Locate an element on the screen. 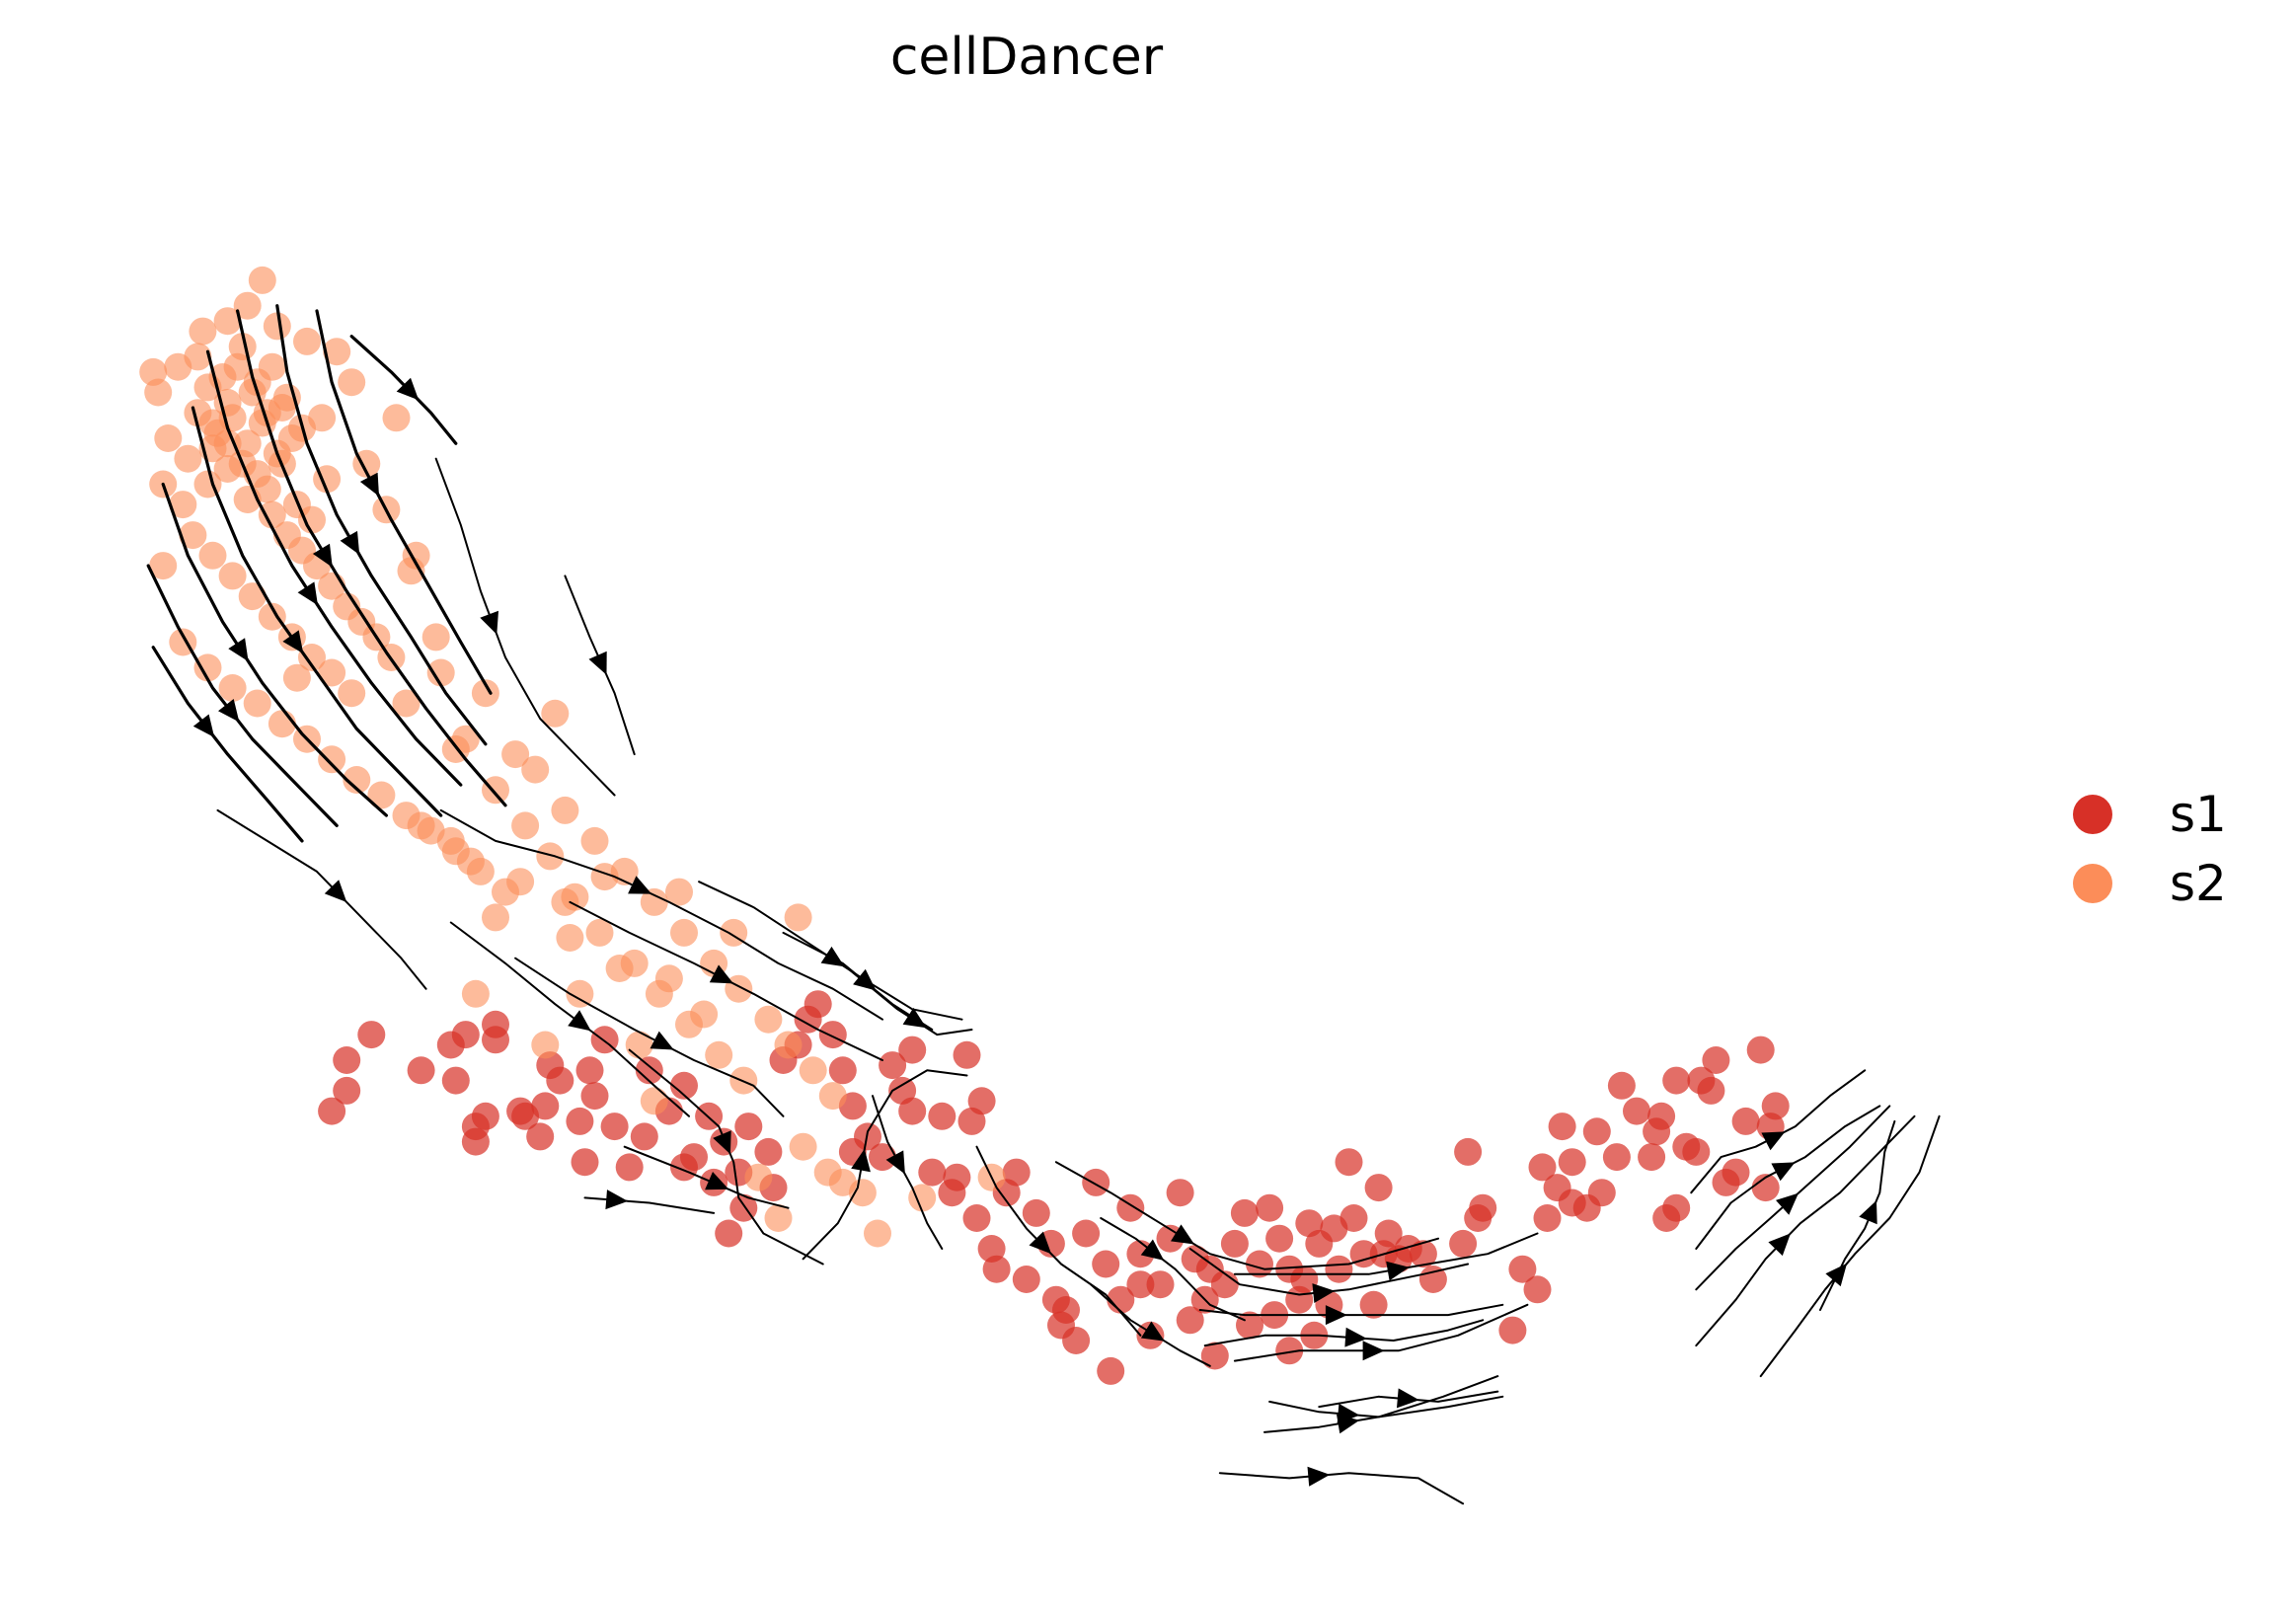  legend-marker-s1 is located at coordinates (2092, 815).